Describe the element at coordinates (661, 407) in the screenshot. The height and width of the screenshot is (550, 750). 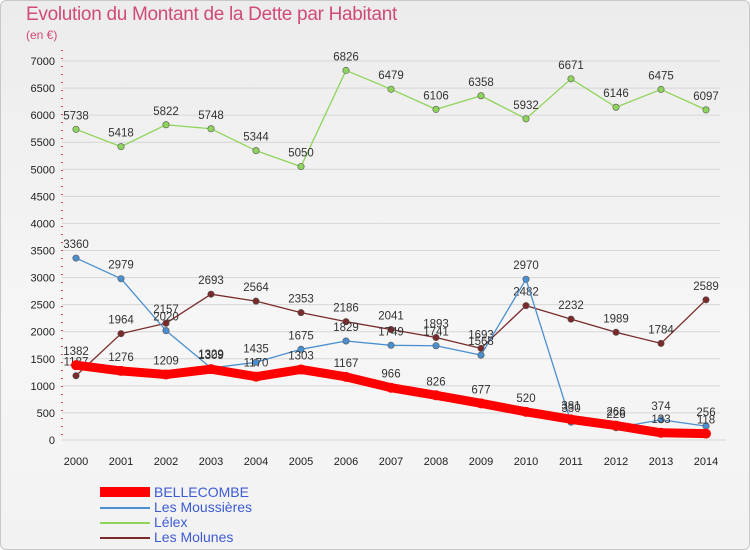
I see `data-label: 374` at that location.